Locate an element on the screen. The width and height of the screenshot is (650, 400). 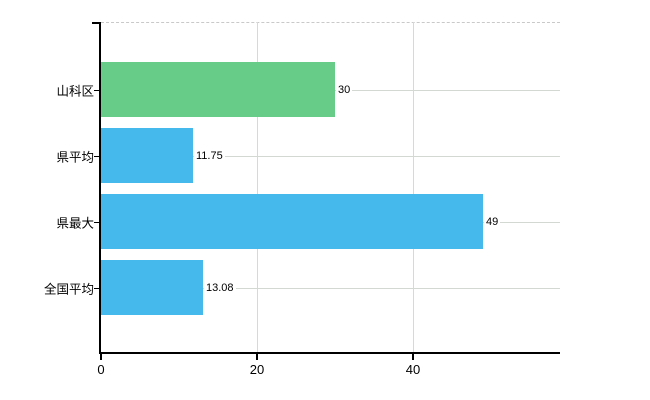
x-tick-label: 20 is located at coordinates (257, 369).